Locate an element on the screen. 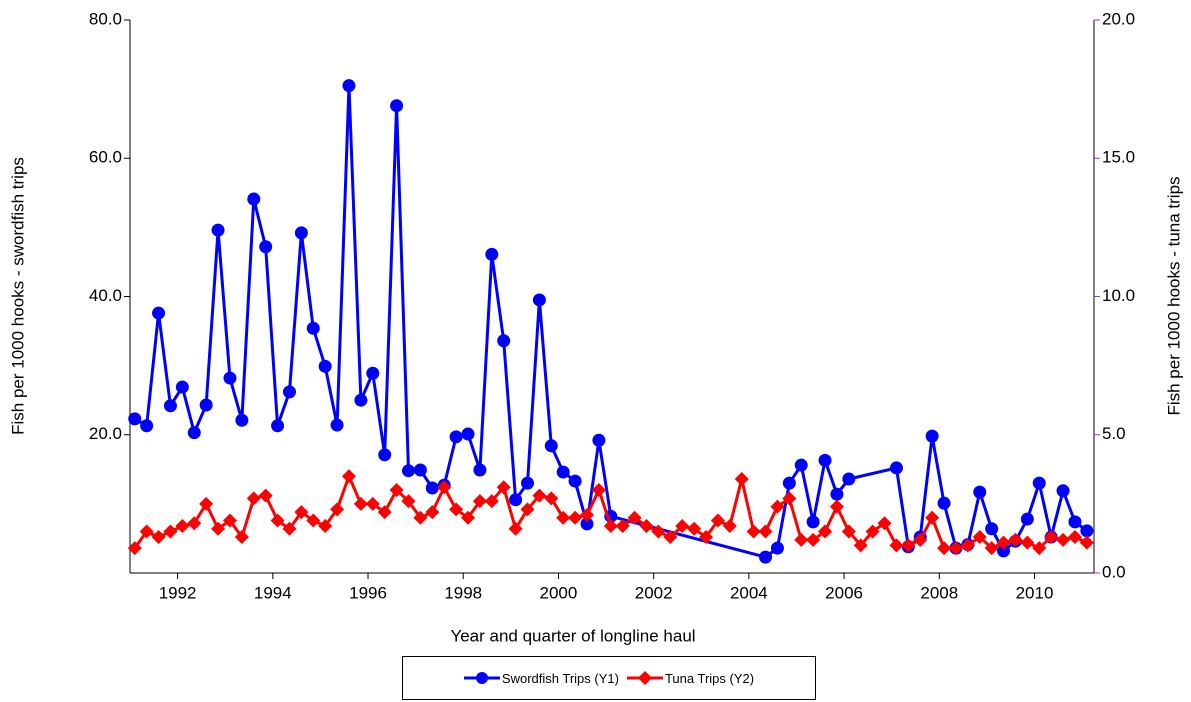 The image size is (1191, 702). y2-tick-label: 0.0 is located at coordinates (1114, 571).